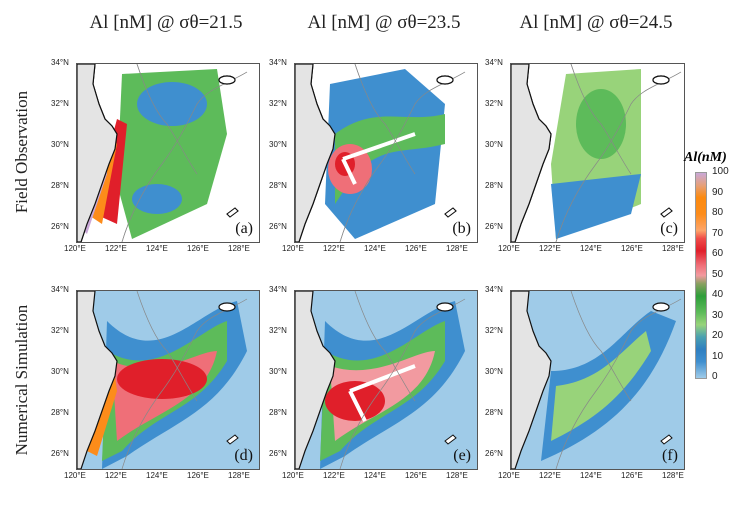  What do you see at coordinates (705, 157) in the screenshot?
I see `colorbar-title: Al(nM)` at bounding box center [705, 157].